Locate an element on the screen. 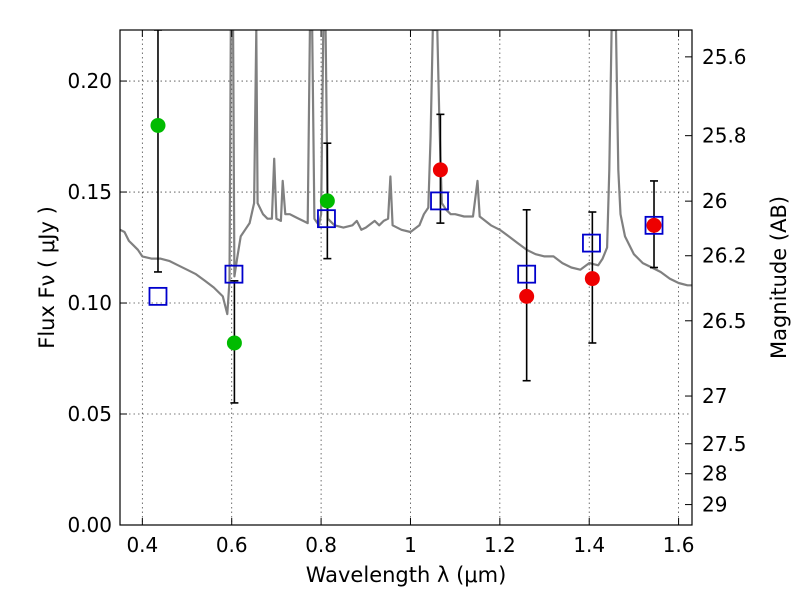  x-tick-label-0: 0.4 is located at coordinates (142, 545).